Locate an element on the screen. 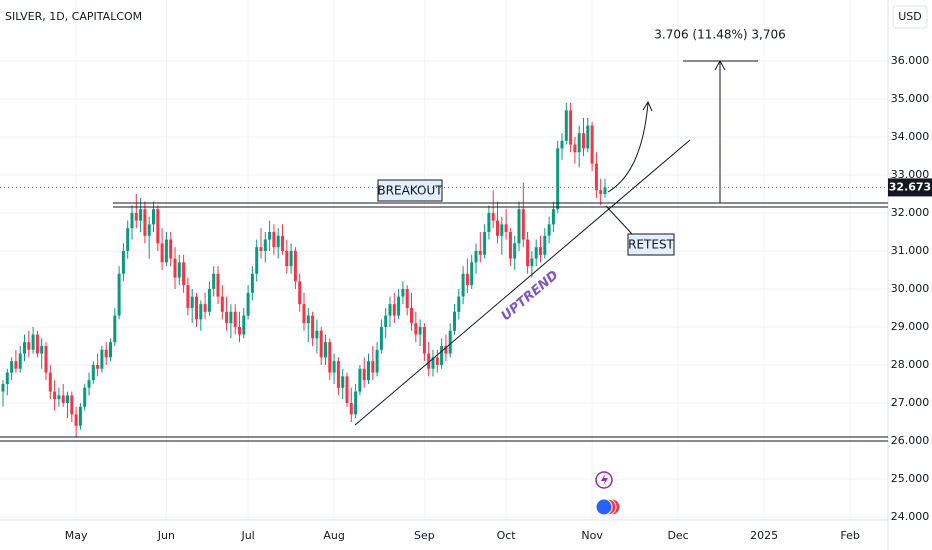 The width and height of the screenshot is (932, 550). retest-pointer is located at coordinates (619, 220).